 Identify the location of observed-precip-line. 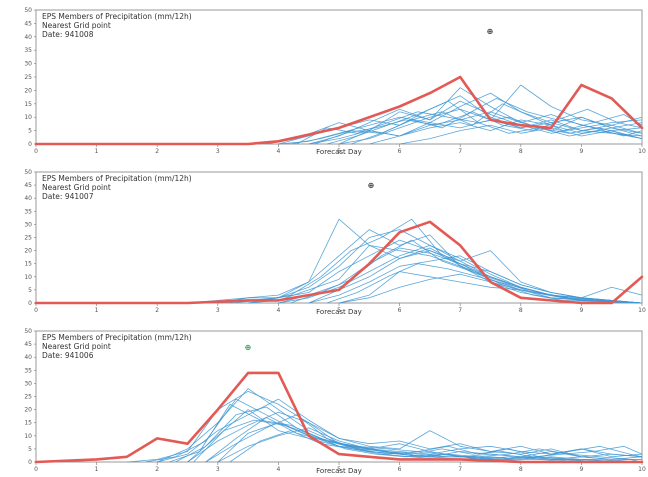
(339, 110).